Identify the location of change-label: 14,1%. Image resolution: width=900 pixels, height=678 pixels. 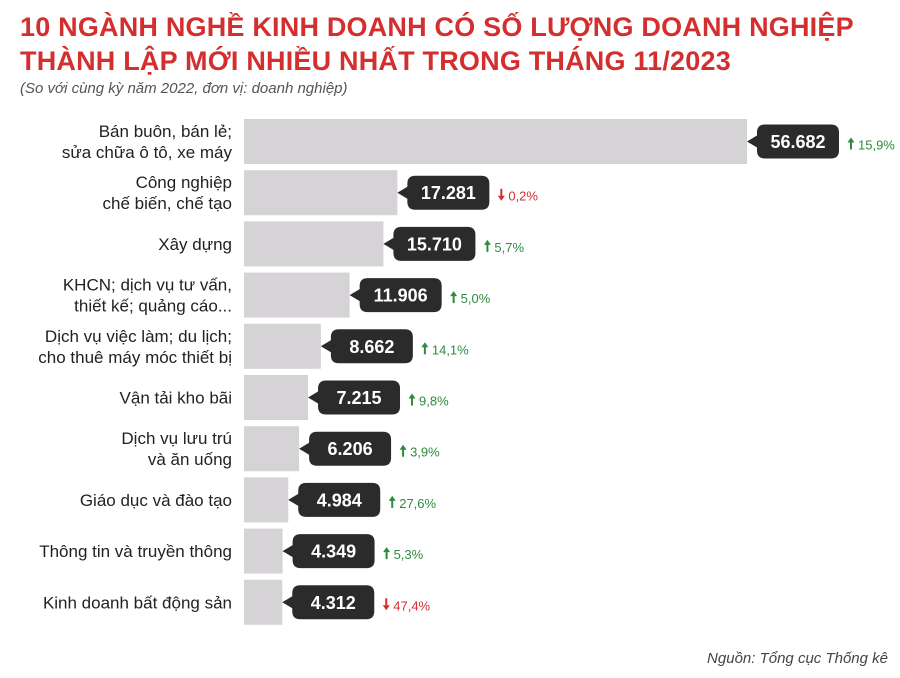
(450, 349).